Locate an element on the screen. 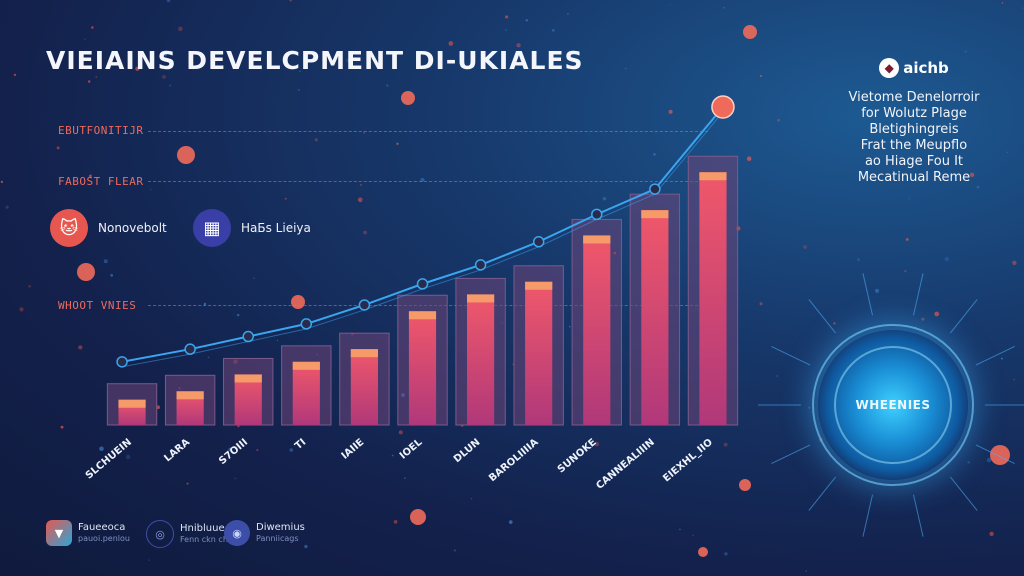  footer-logo-2: ◎ Hnibluue Fenn ckn chl is located at coordinates (188, 534).